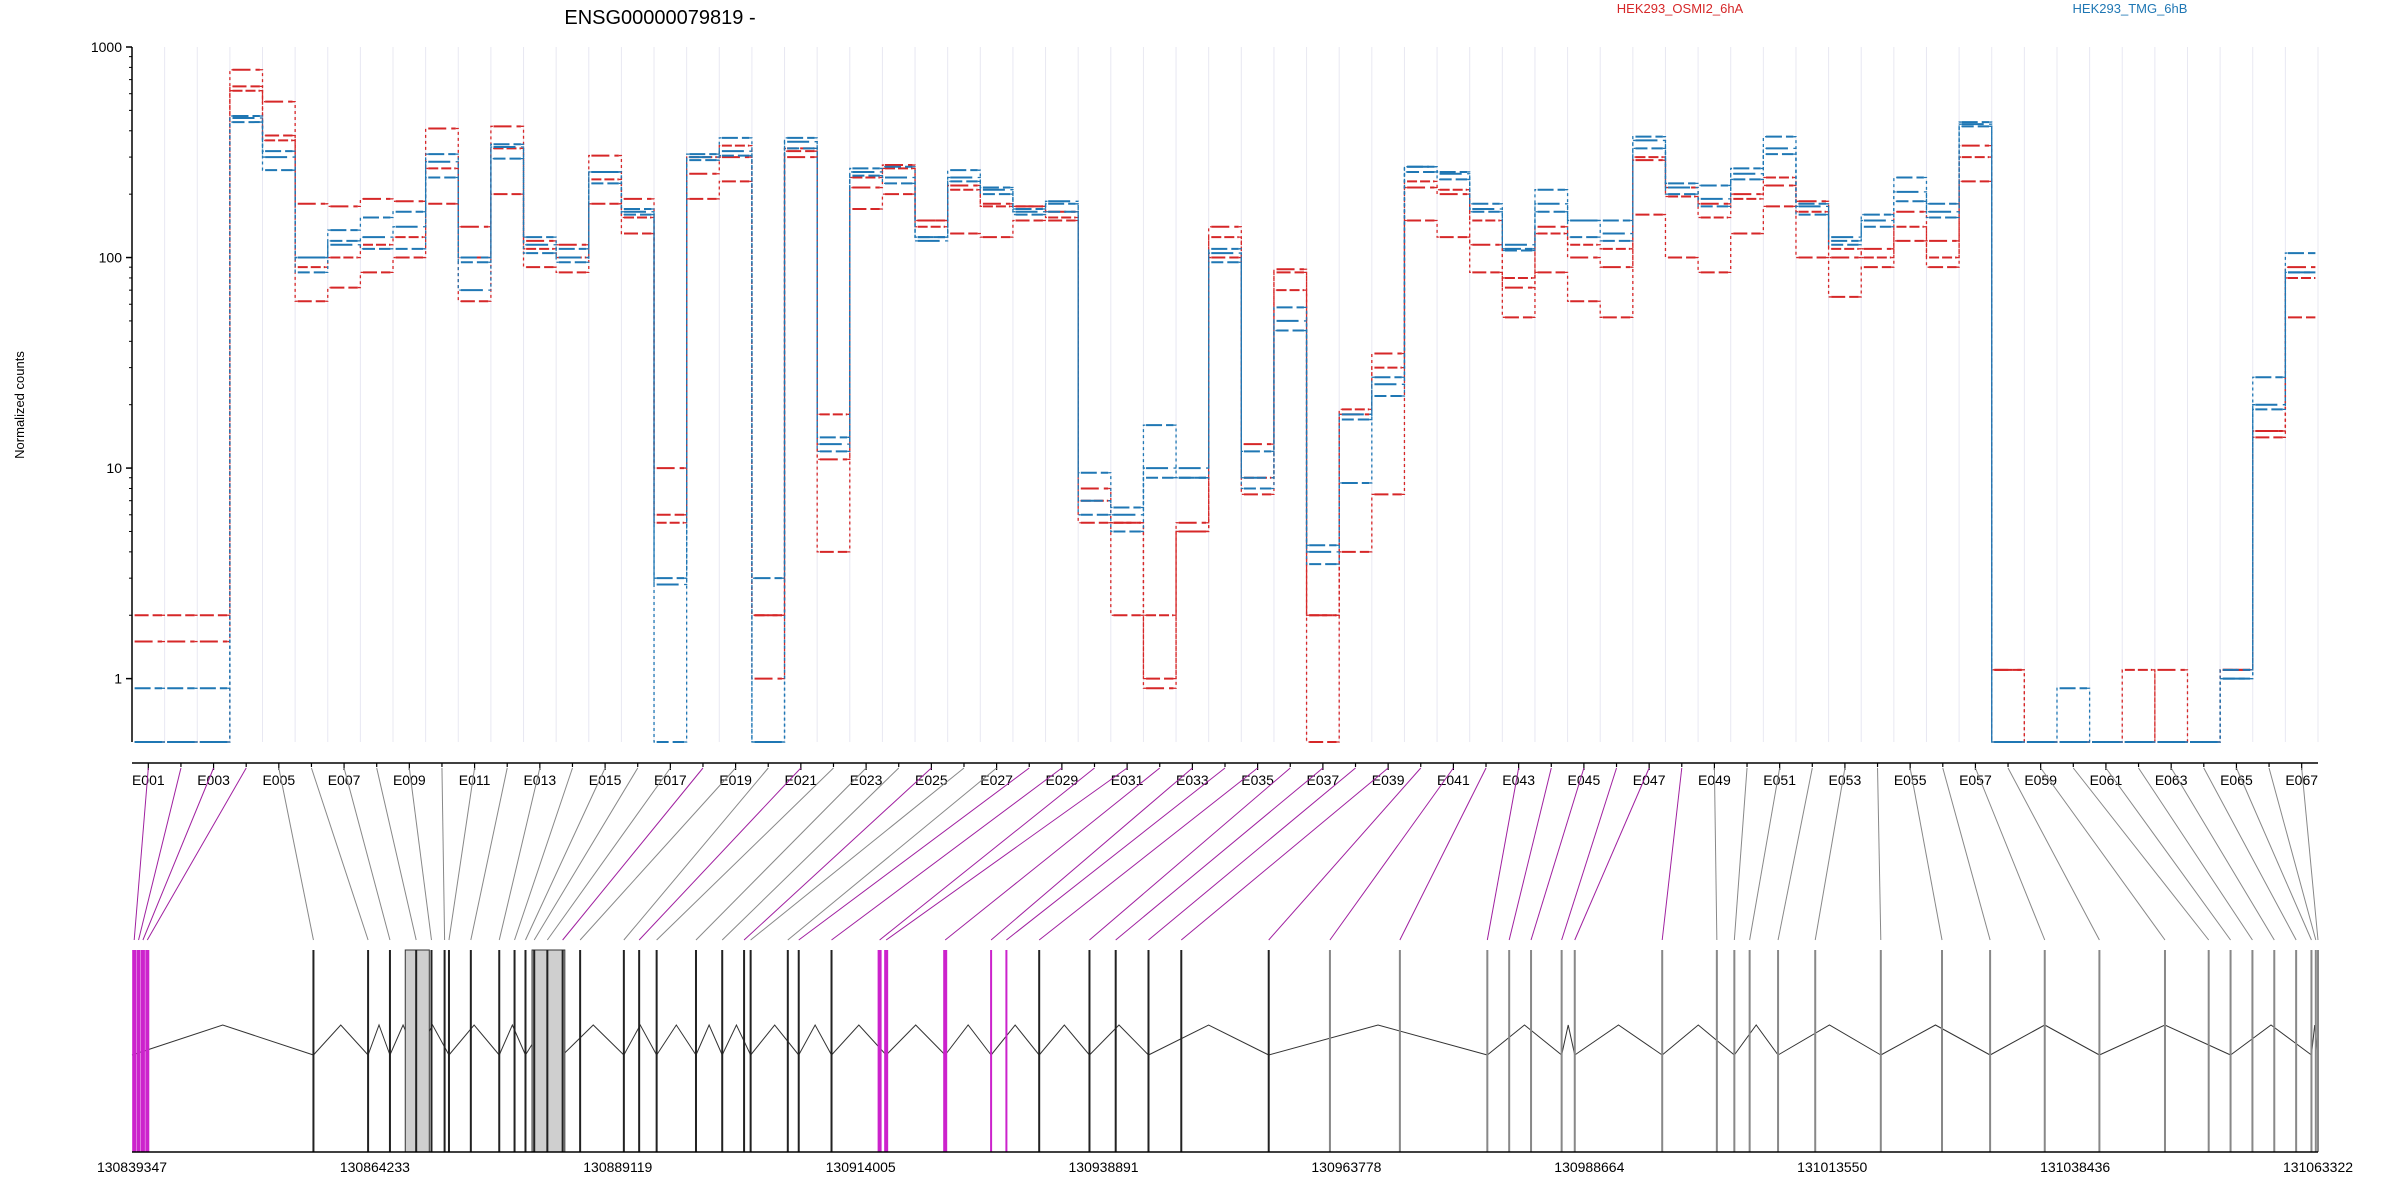 This screenshot has width=2400, height=1200. I want to click on x-tick-label: E051, so click(1779, 780).